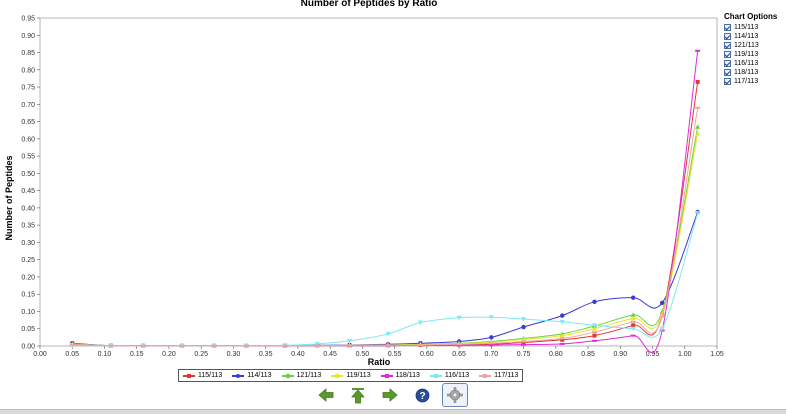 The width and height of the screenshot is (786, 414). What do you see at coordinates (28, 157) in the screenshot?
I see `y-tick-label: 0.55` at bounding box center [28, 157].